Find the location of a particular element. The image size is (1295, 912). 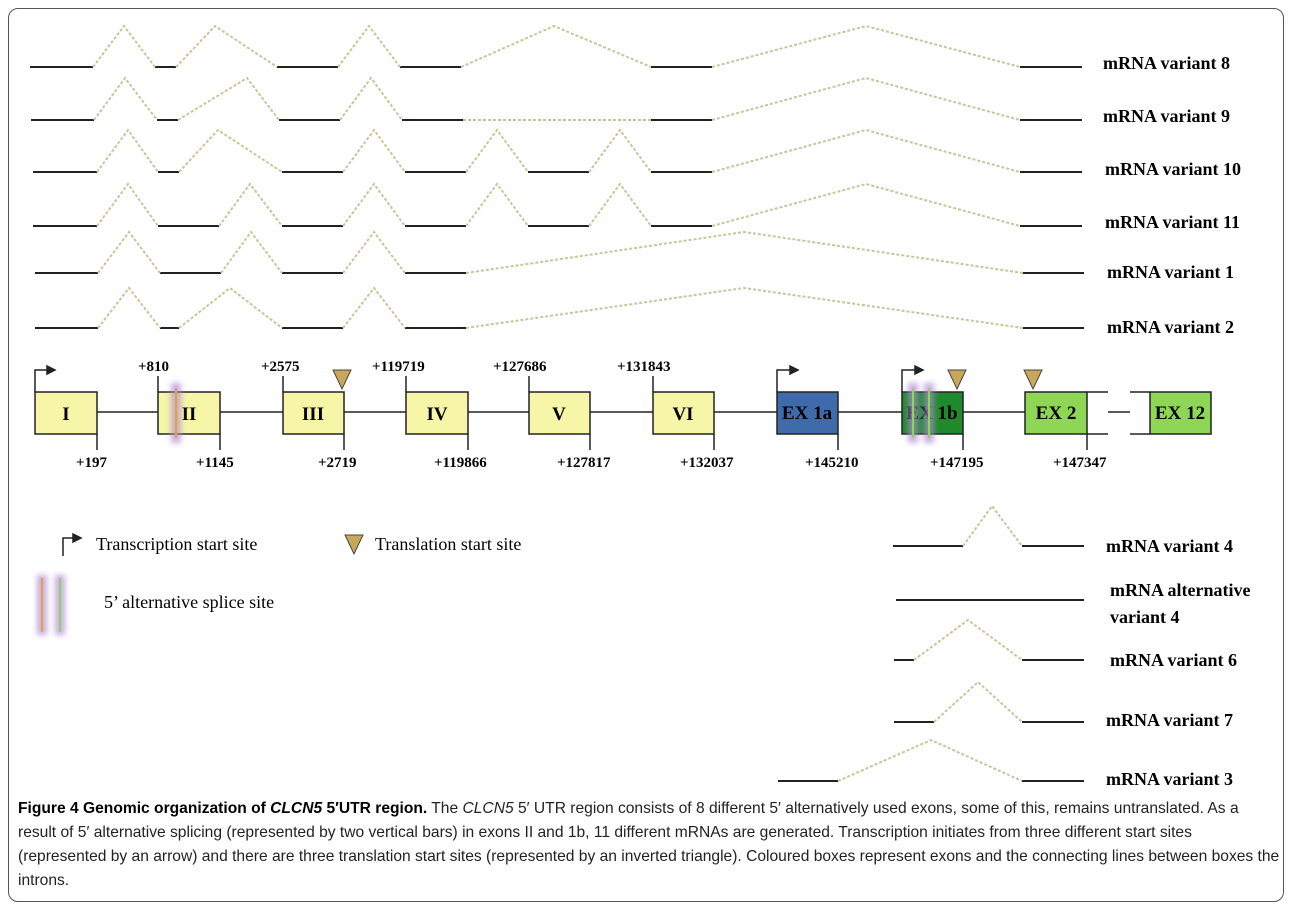

exon-label: VI is located at coordinates (682, 414).